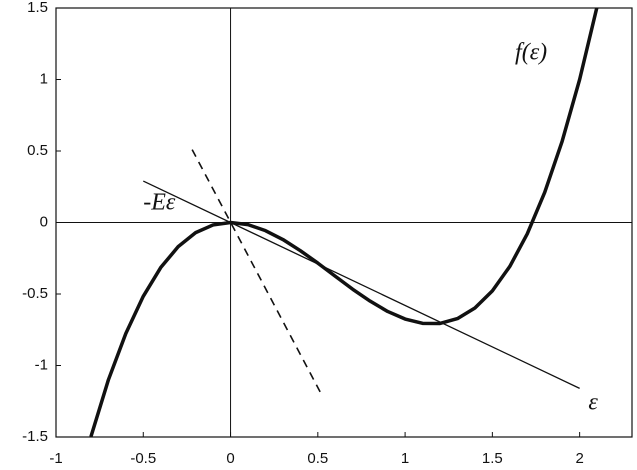 This screenshot has height=470, width=637. I want to click on x-tick-label: 1.5, so click(492, 458).